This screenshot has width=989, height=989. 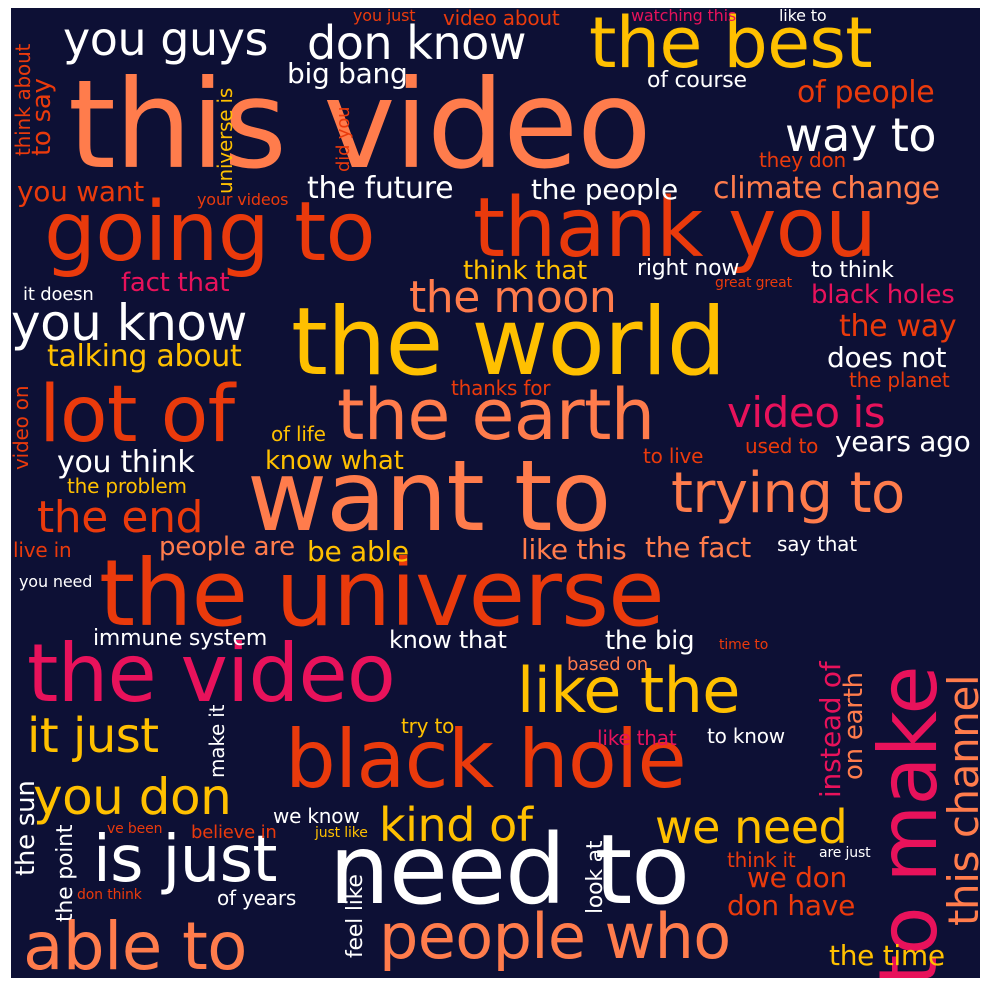 I want to click on word-people-who: people who, so click(x=555, y=936).